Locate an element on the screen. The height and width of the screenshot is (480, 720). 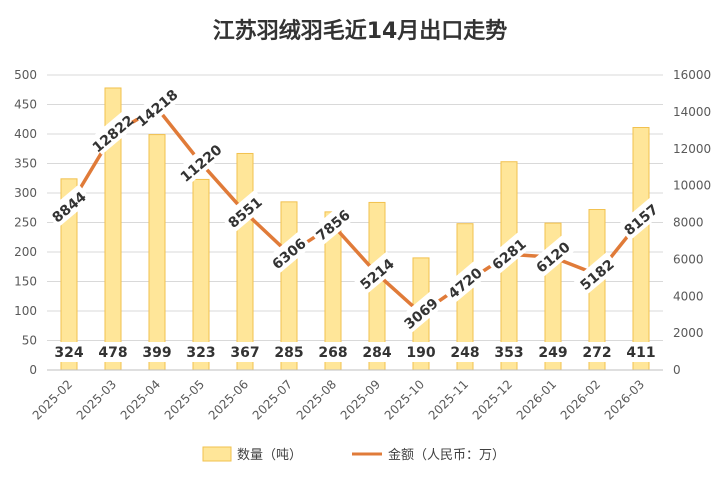
line-label-group: 11220 is located at coordinates (201, 163).